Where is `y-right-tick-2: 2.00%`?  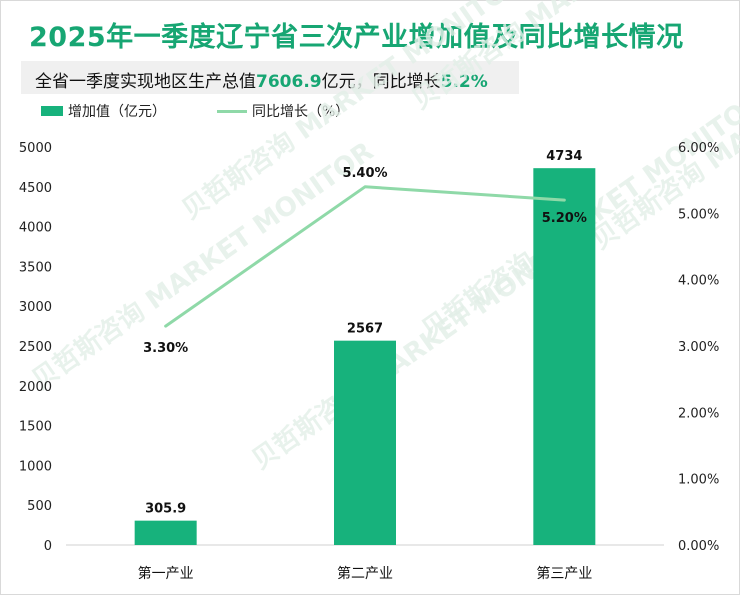
y-right-tick-2: 2.00% is located at coordinates (698, 413).